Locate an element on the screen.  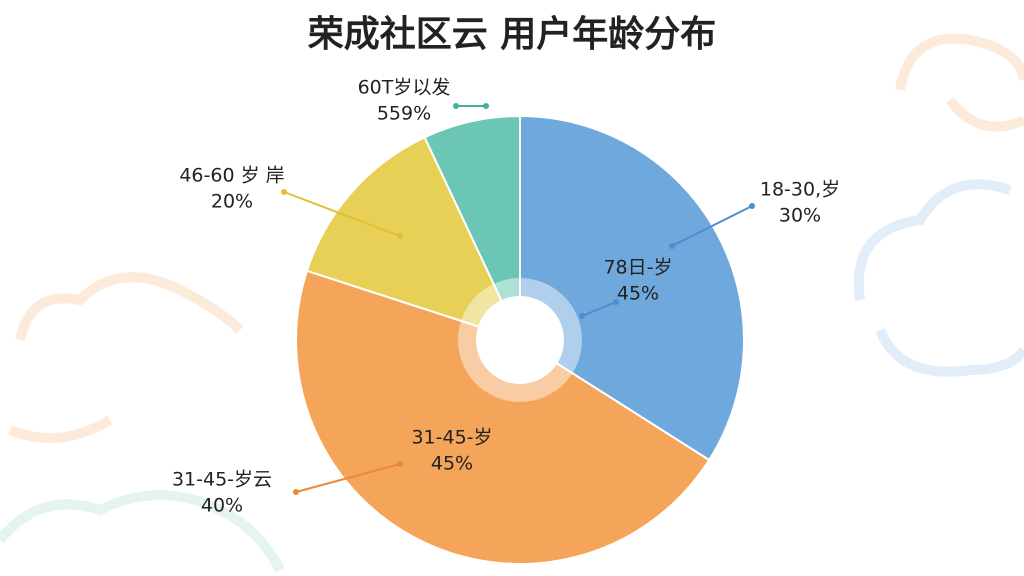
annotation-label: 559% is located at coordinates (404, 114).